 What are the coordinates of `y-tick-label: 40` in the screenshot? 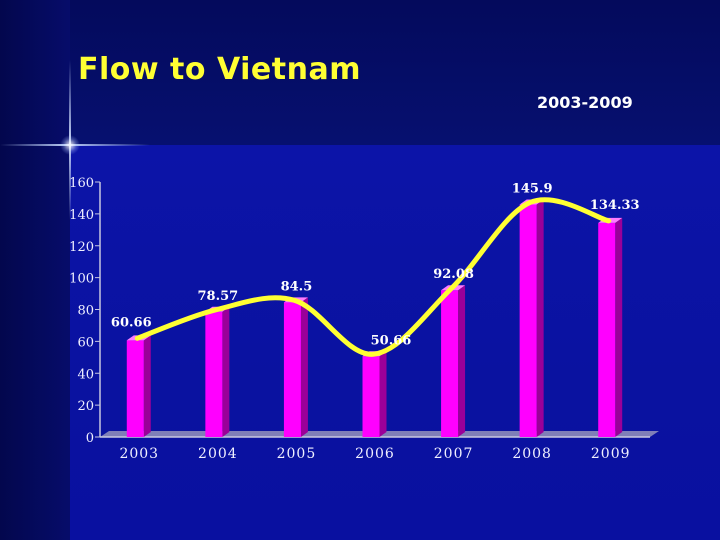 It's located at (85, 374).